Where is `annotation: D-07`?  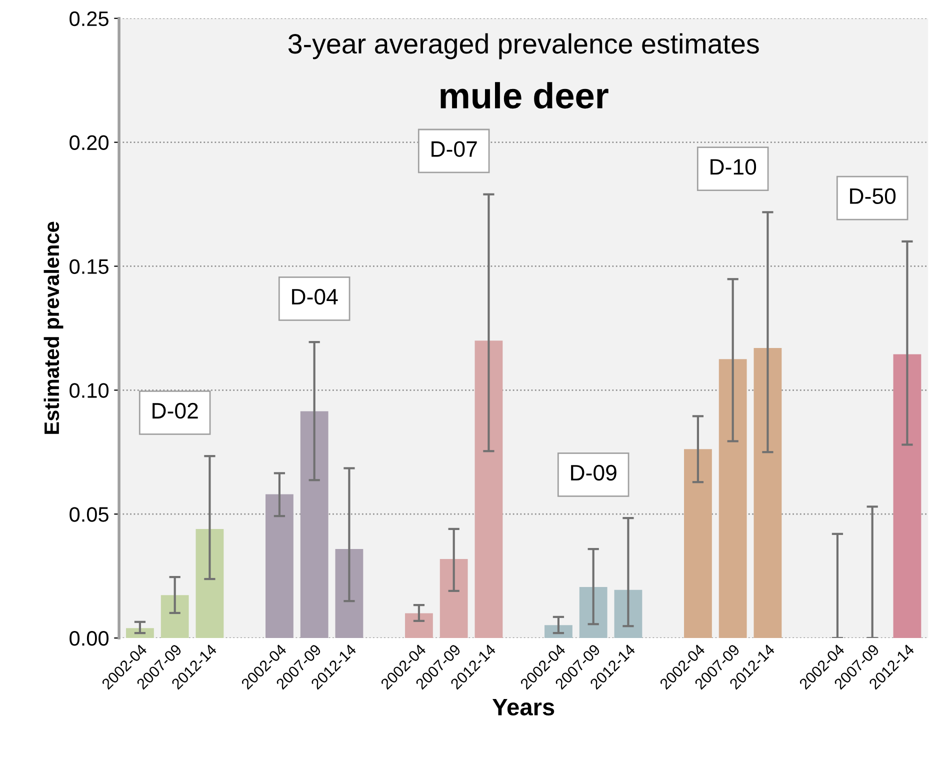 annotation: D-07 is located at coordinates (454, 149).